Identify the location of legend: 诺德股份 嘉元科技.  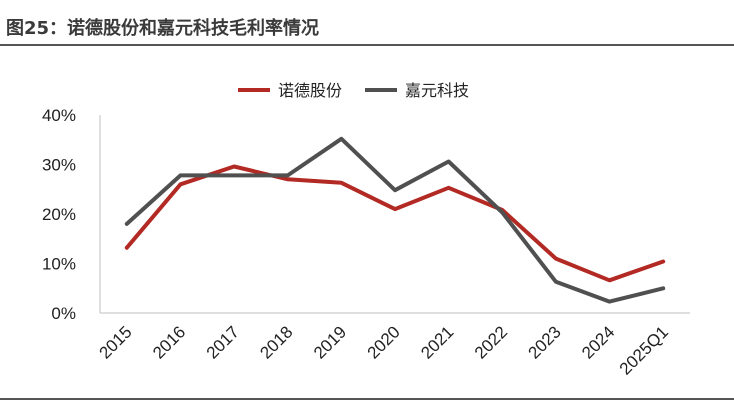
(353, 90).